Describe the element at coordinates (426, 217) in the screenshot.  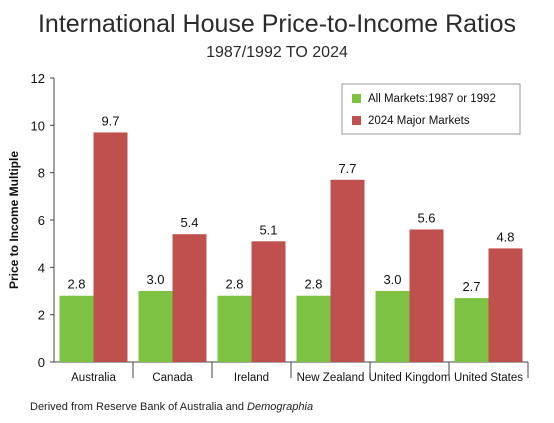
I see `data-label: 5.6` at that location.